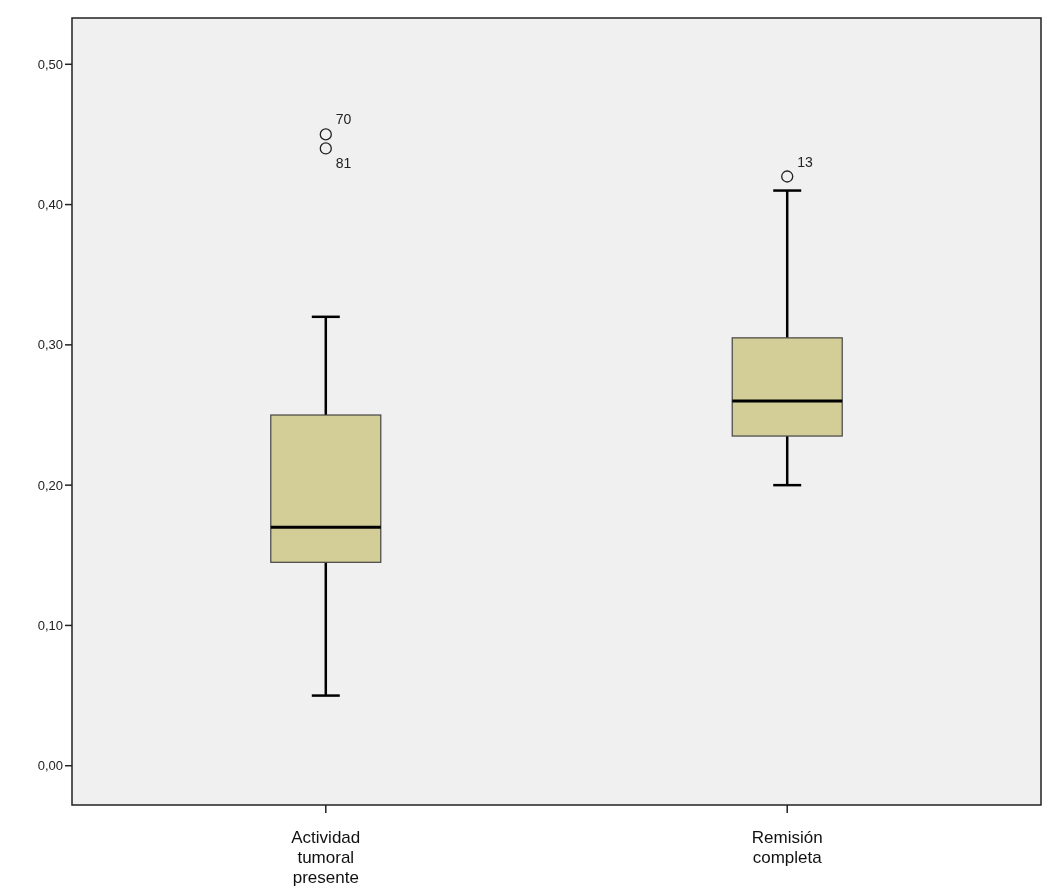 This screenshot has width=1045, height=896. What do you see at coordinates (805, 161) in the screenshot?
I see `annotation: 13` at bounding box center [805, 161].